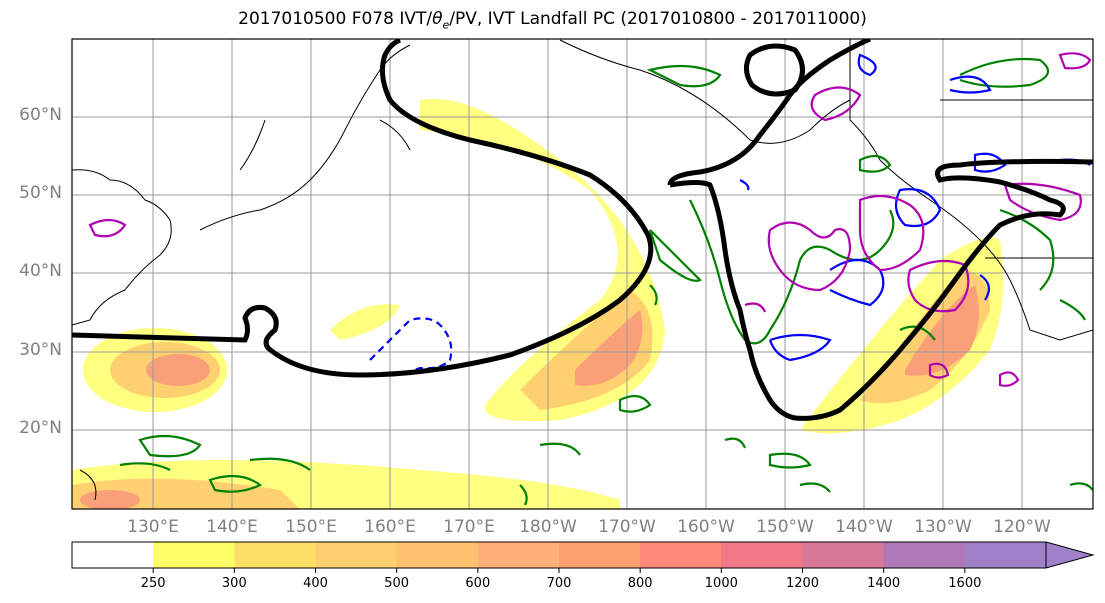 Image resolution: width=1105 pixels, height=603 pixels. I want to click on lat-label: 50°N, so click(40, 193).